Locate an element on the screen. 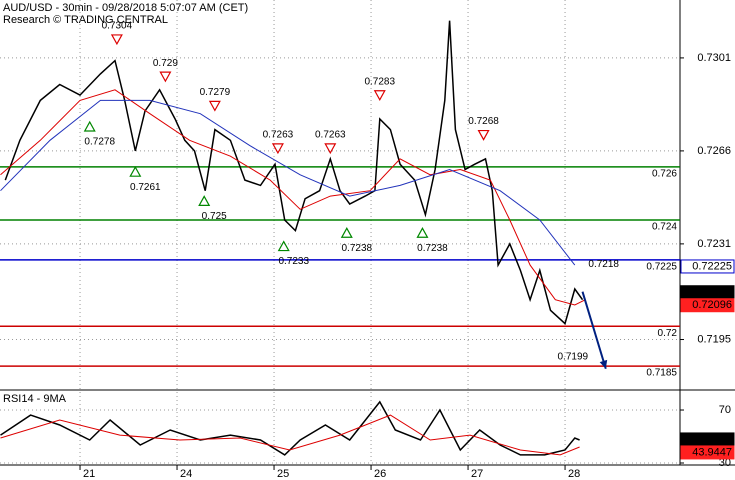  x-tick-label: 24 is located at coordinates (186, 474).